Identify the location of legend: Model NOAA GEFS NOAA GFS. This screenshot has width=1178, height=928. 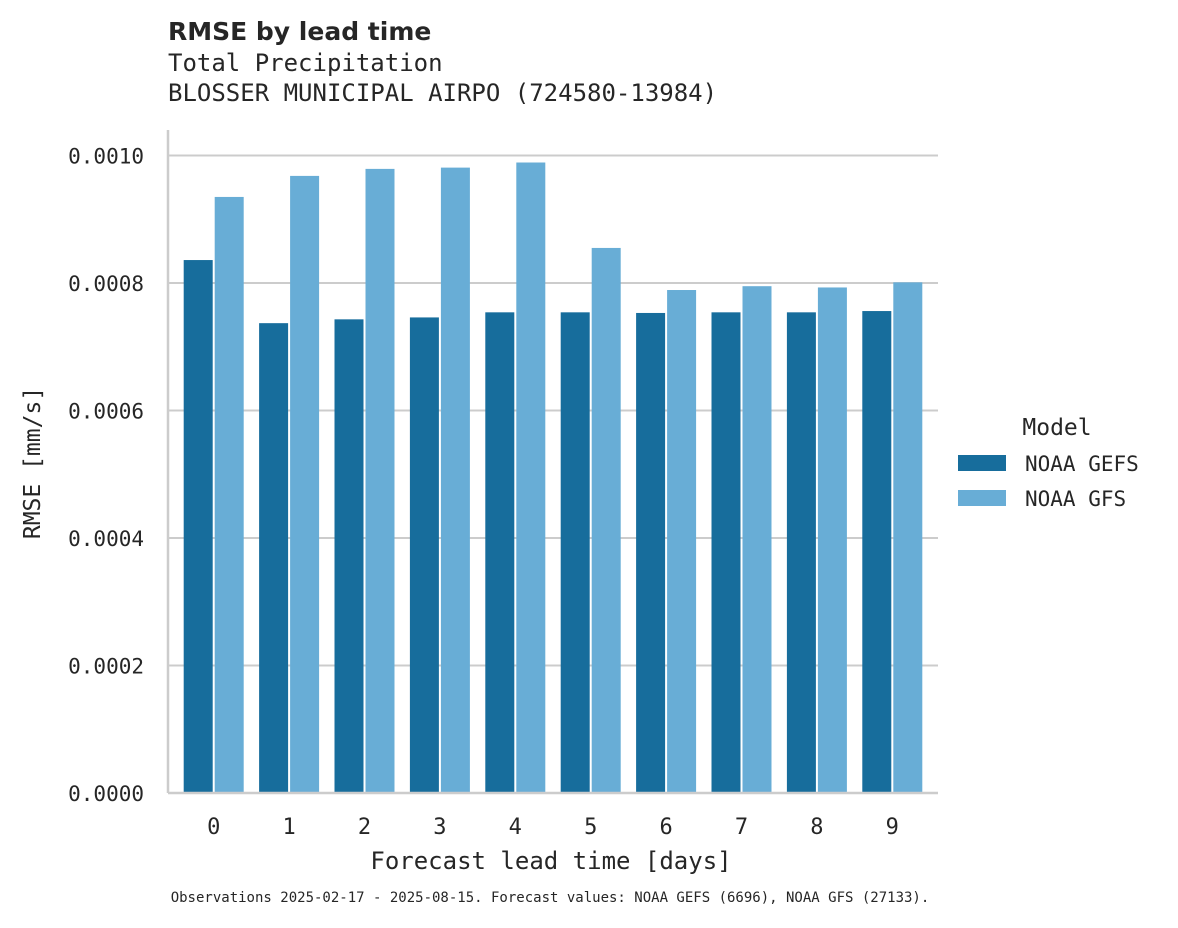
(1048, 463).